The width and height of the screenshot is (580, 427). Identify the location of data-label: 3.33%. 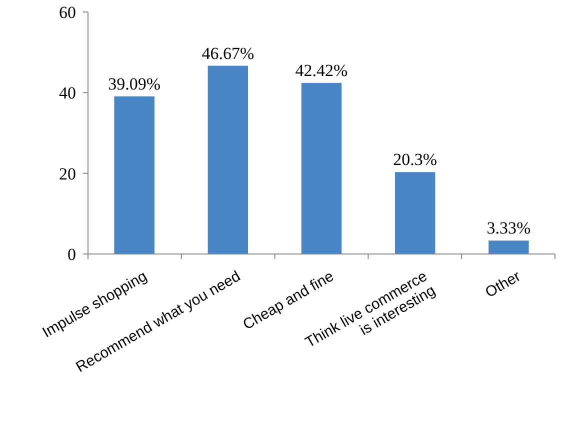
(508, 228).